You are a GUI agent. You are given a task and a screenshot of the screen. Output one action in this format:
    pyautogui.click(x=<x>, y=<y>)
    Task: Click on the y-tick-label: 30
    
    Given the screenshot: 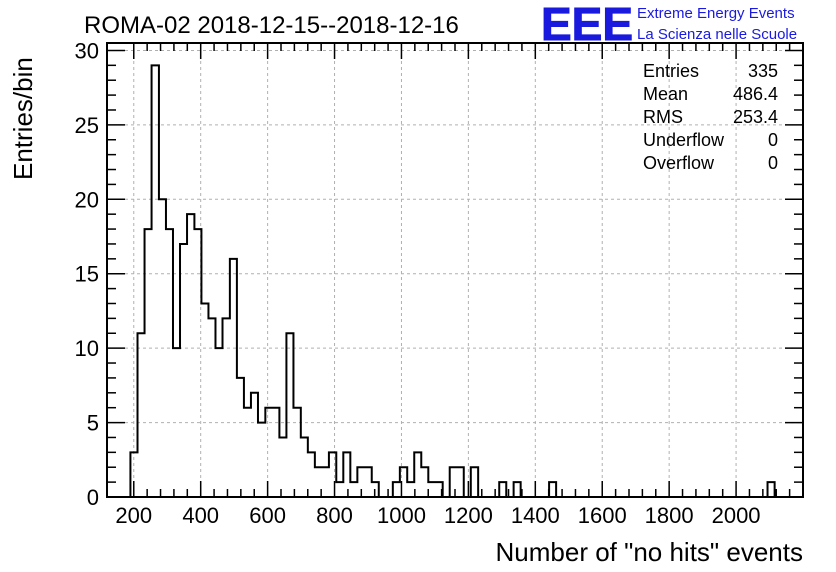 What is the action you would take?
    pyautogui.click(x=87, y=50)
    